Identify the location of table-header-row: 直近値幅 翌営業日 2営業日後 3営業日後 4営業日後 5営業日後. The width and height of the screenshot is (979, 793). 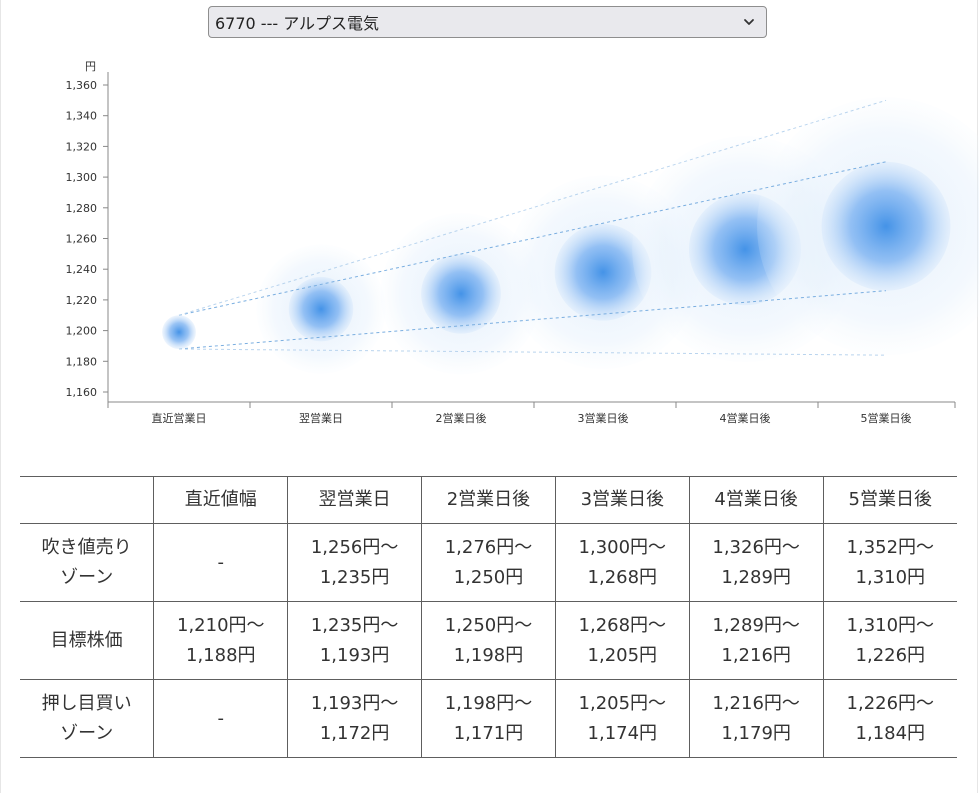
(488, 500).